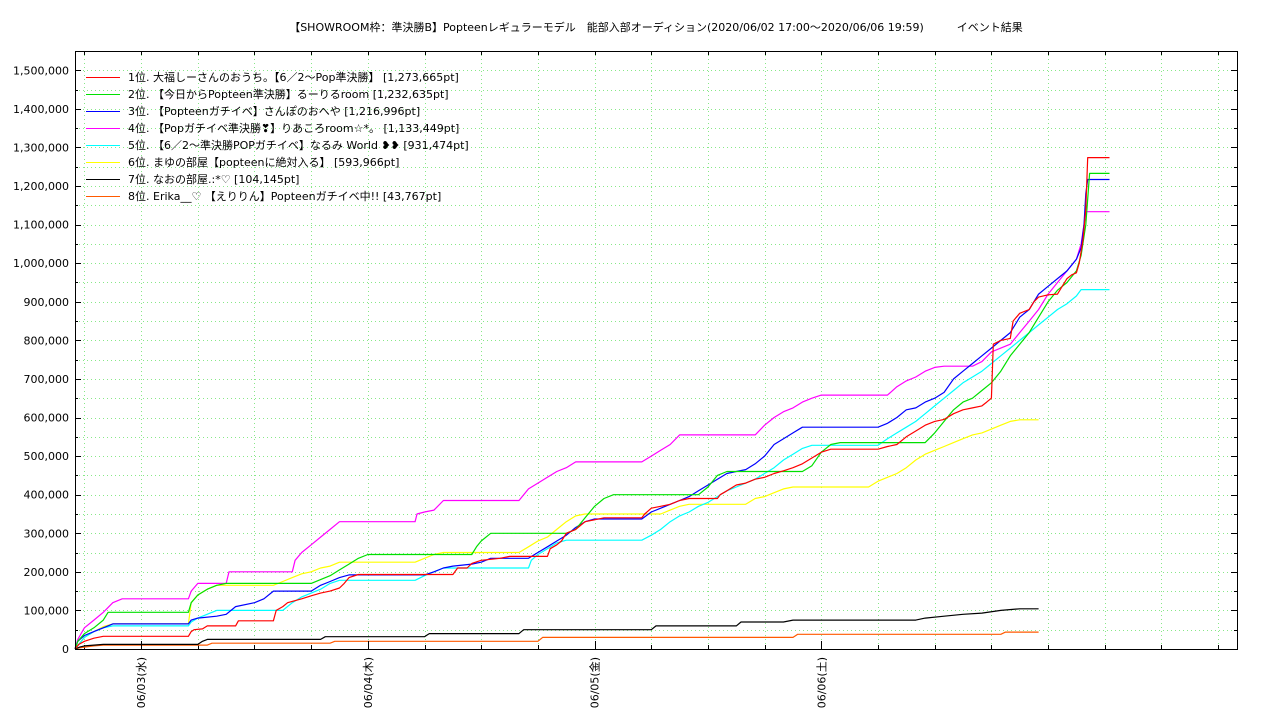  What do you see at coordinates (41, 109) in the screenshot?
I see `y-tick-label: 1,400,000` at bounding box center [41, 109].